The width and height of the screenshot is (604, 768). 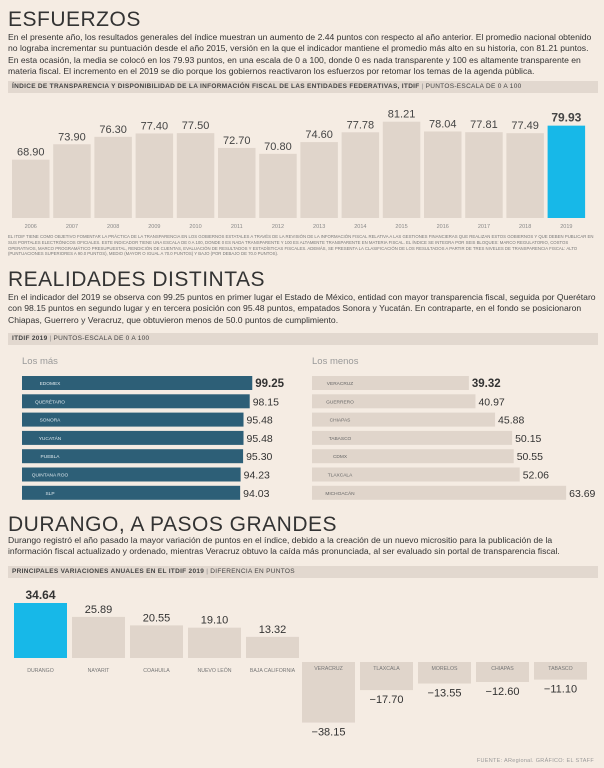 I want to click on chart2-value-label-QUERÉTARO: 98.15, so click(x=266, y=402).